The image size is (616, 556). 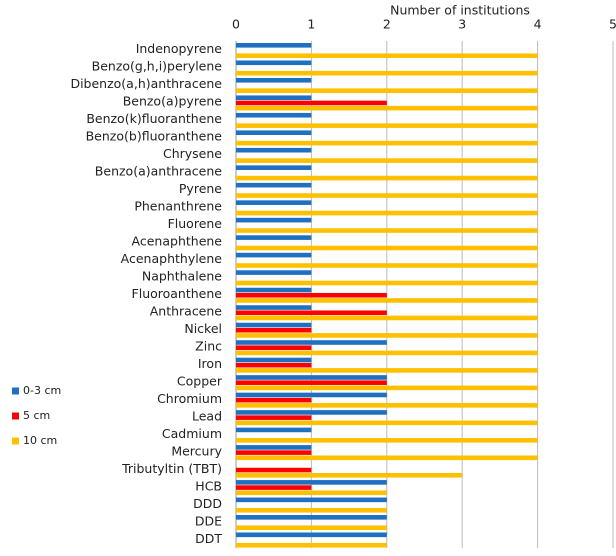 I want to click on category-label: Lead, so click(x=207, y=415).